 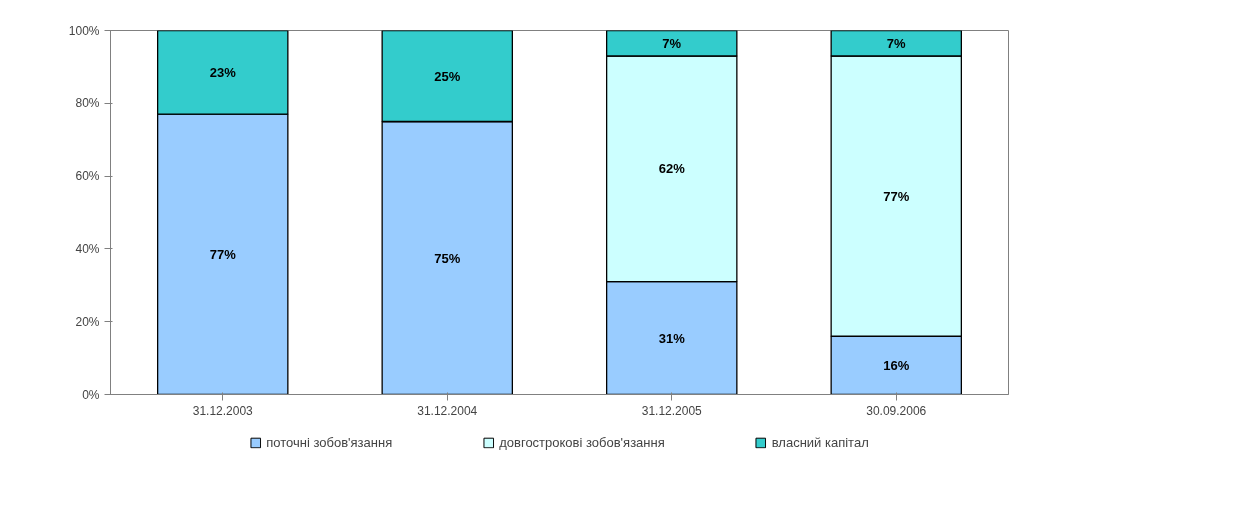 I want to click on y-tick-label: 100%, so click(x=84, y=30).